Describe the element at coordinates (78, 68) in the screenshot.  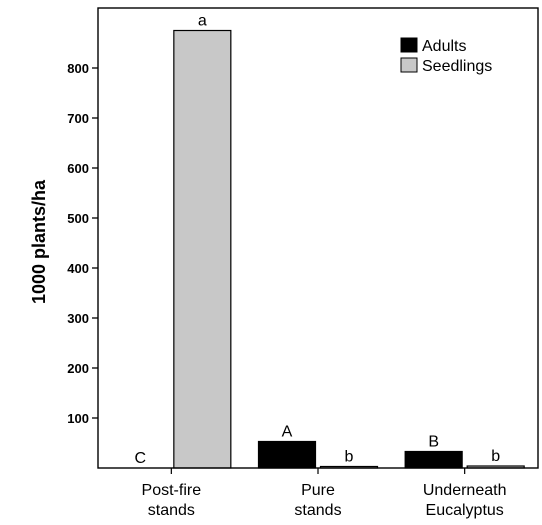
I see `y-tick-label: 800` at that location.